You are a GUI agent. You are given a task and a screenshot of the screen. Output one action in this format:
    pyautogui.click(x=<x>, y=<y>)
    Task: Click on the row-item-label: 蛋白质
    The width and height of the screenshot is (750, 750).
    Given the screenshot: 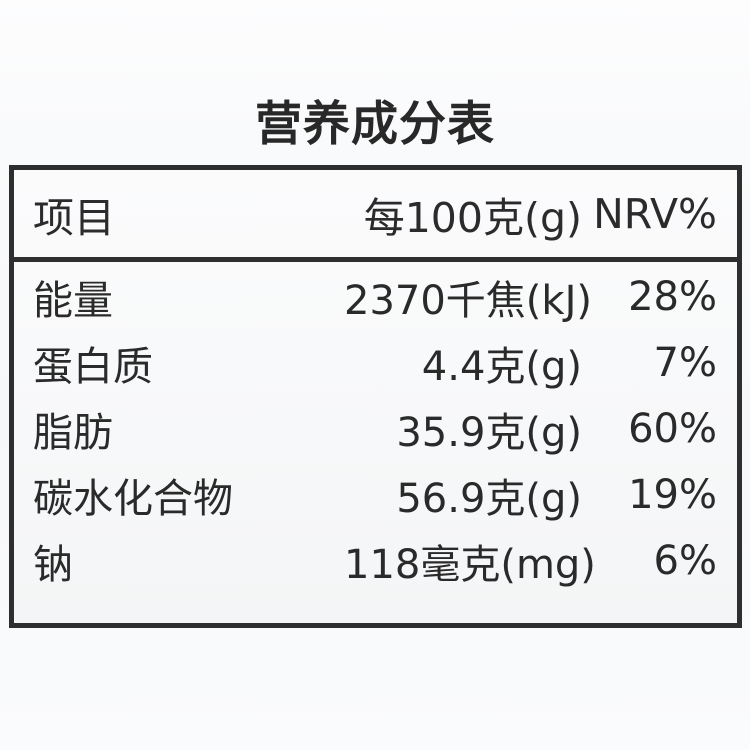 What is the action you would take?
    pyautogui.click(x=93, y=367)
    